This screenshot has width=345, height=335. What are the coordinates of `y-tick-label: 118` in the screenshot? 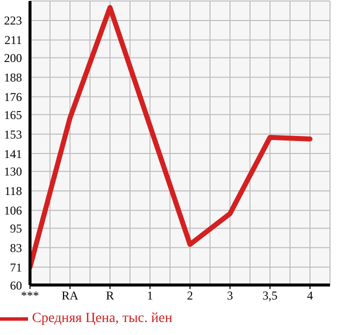 It's located at (13, 191).